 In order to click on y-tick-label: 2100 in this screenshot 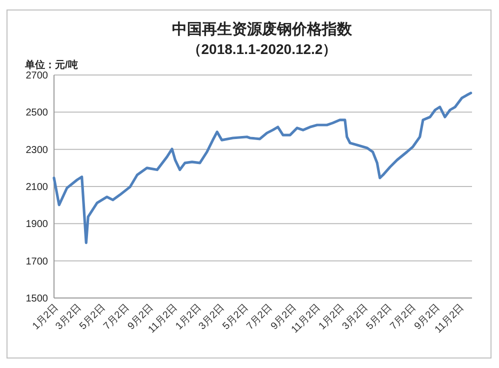, I will do `click(37, 187)`.